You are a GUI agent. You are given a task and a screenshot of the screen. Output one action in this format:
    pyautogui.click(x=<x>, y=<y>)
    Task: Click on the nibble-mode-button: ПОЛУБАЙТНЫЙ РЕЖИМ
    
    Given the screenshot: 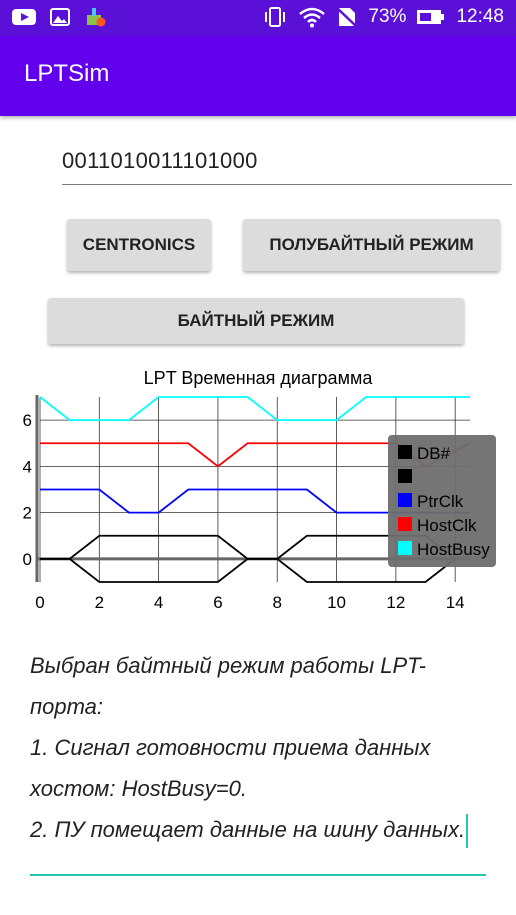 What is the action you would take?
    pyautogui.click(x=371, y=245)
    